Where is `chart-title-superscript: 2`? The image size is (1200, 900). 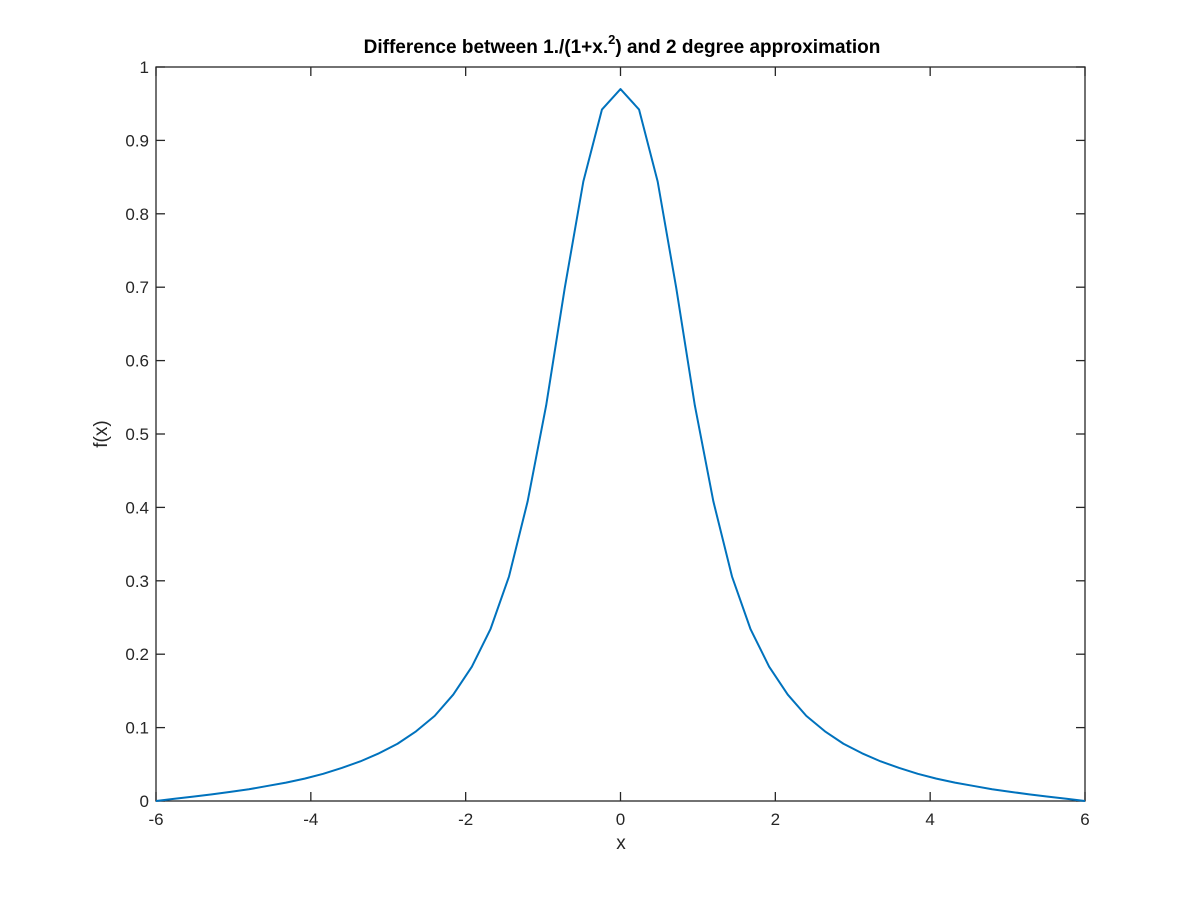 chart-title-superscript: 2 is located at coordinates (611, 39).